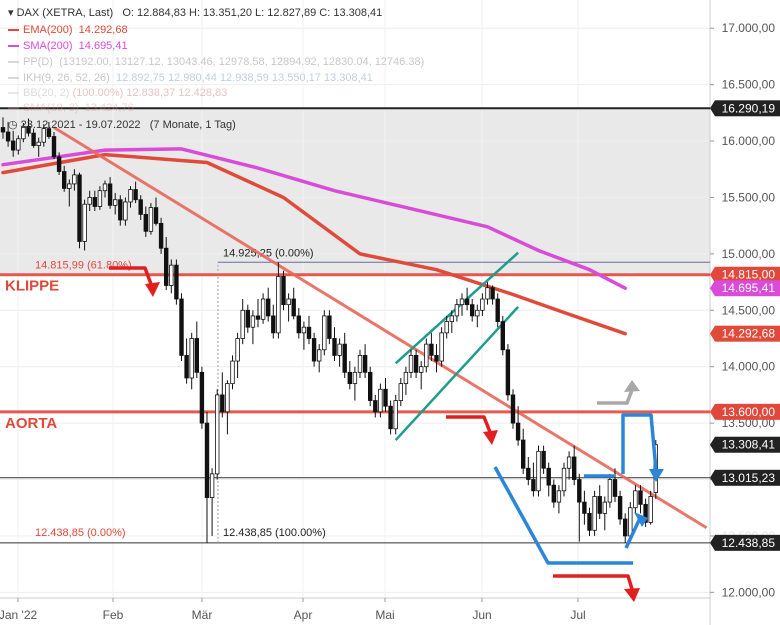 Image resolution: width=780 pixels, height=625 pixels. Describe the element at coordinates (103, 30) in the screenshot. I see `ema-value: 14.292,68` at that location.